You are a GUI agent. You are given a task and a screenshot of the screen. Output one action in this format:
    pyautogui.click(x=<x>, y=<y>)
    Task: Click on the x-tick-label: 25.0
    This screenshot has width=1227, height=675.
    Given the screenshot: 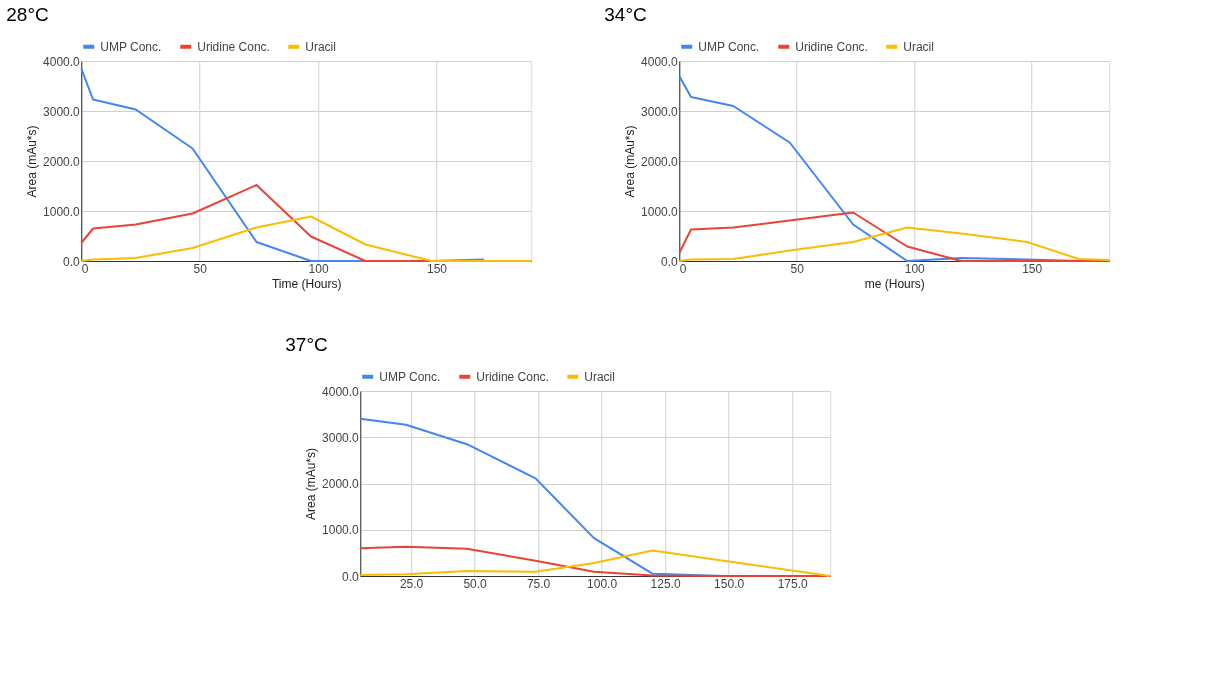 What is the action you would take?
    pyautogui.click(x=411, y=583)
    